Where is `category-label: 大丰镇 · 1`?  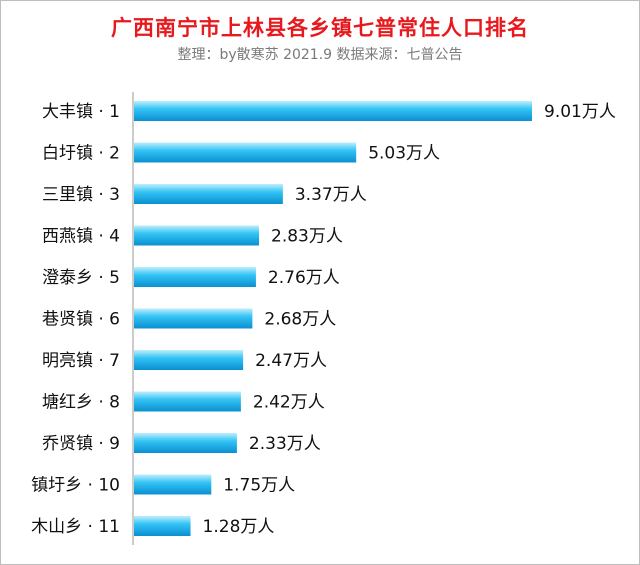 category-label: 大丰镇 · 1 is located at coordinates (81, 112).